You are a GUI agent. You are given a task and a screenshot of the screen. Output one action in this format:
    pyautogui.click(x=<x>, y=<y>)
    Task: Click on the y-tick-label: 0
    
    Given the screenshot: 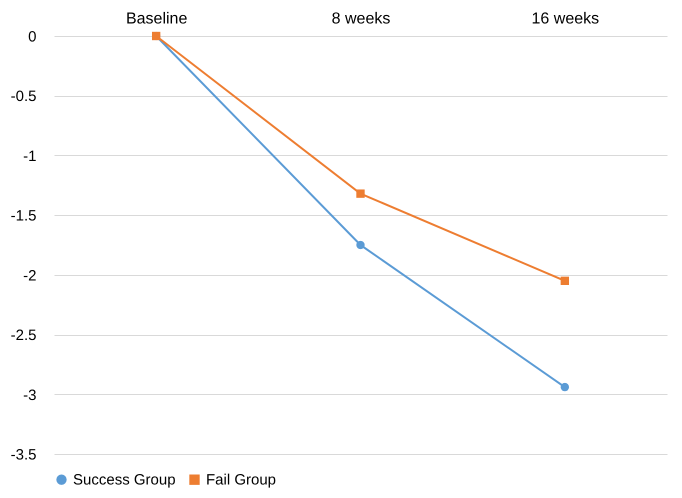 What is the action you would take?
    pyautogui.click(x=32, y=37)
    